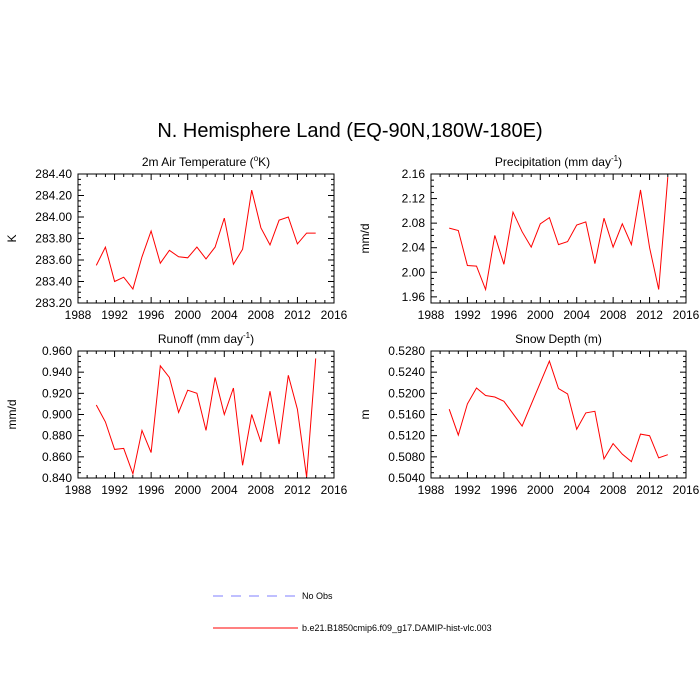 Image resolution: width=700 pixels, height=700 pixels. I want to click on y-tick-label: 2.16, so click(414, 174).